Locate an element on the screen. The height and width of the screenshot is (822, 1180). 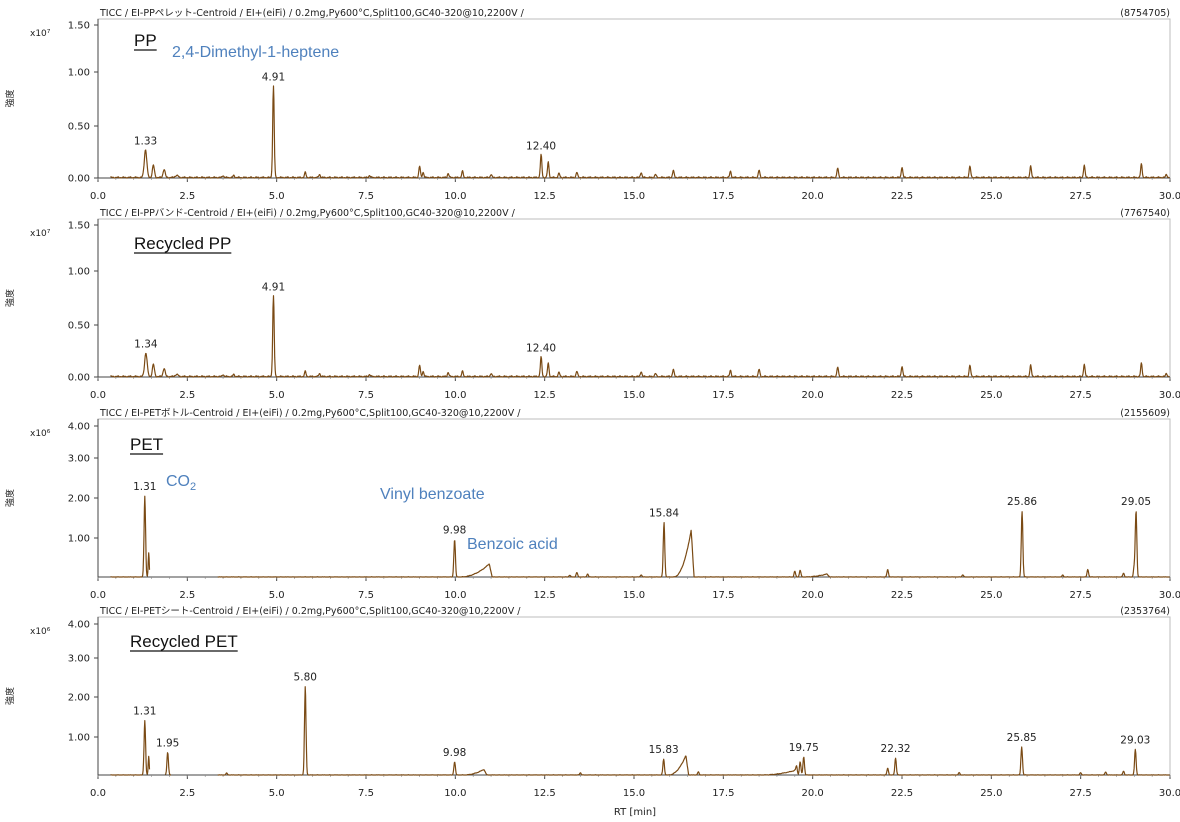
compound-annotation: CO2 is located at coordinates (181, 483).